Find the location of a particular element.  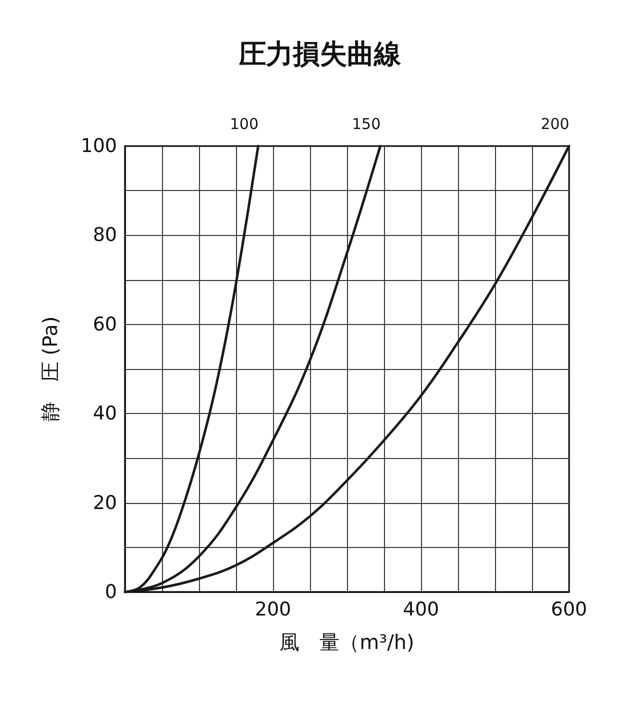

y-tick-label: 0 is located at coordinates (110, 592).